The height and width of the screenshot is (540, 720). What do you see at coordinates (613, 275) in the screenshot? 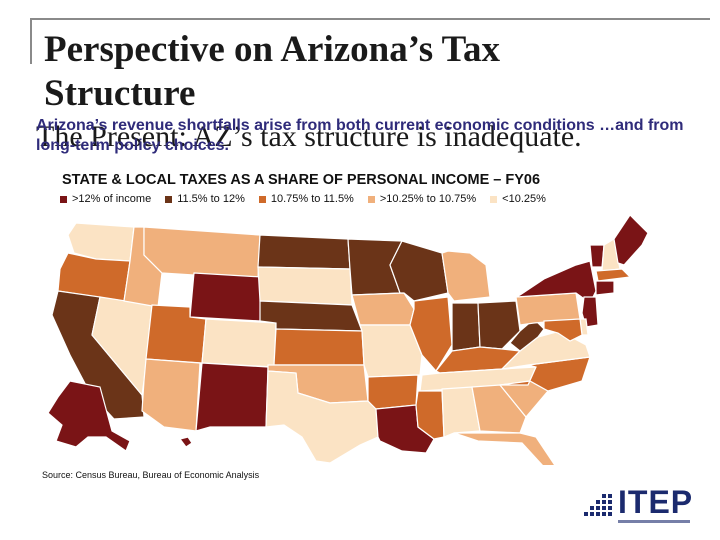
I see `state-MA` at bounding box center [613, 275].